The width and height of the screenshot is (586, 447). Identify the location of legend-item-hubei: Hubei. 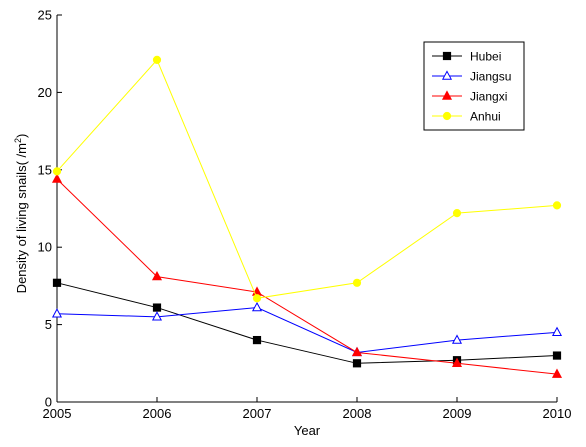
(466, 57).